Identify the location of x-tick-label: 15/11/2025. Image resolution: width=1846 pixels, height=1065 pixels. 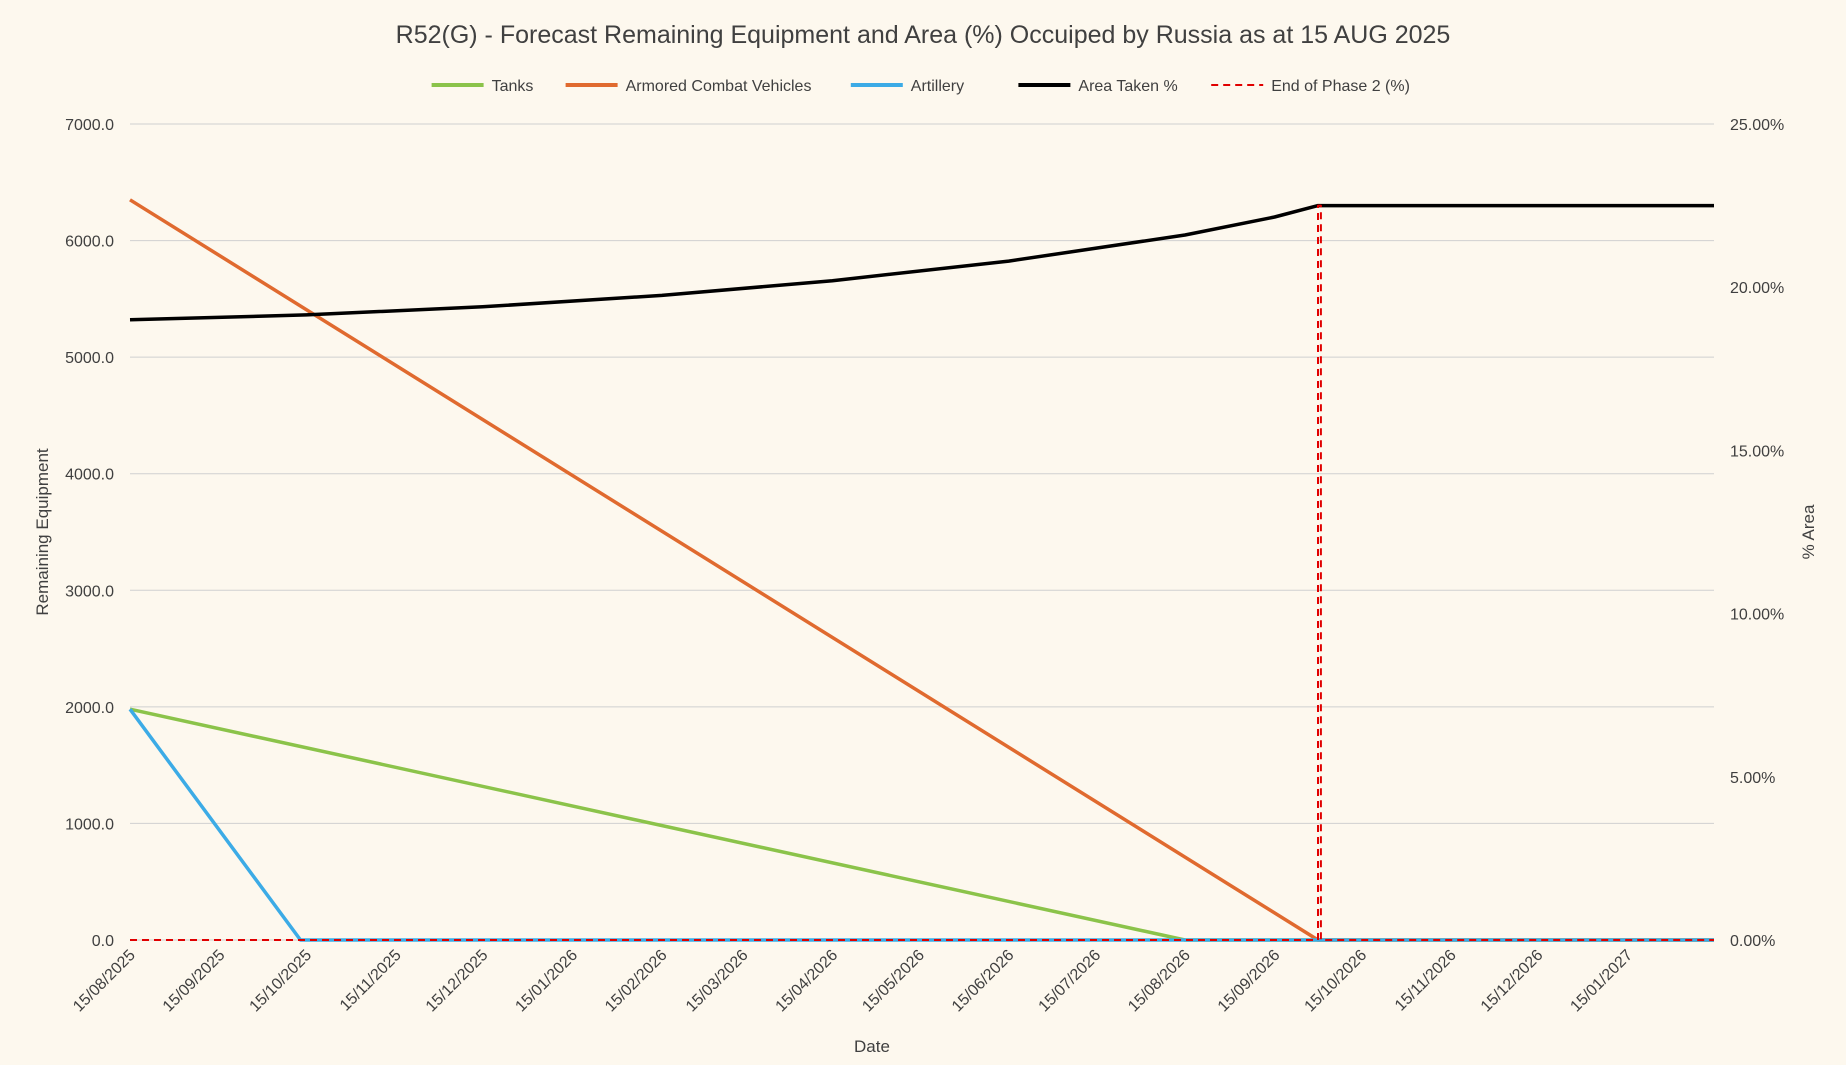
(371, 981).